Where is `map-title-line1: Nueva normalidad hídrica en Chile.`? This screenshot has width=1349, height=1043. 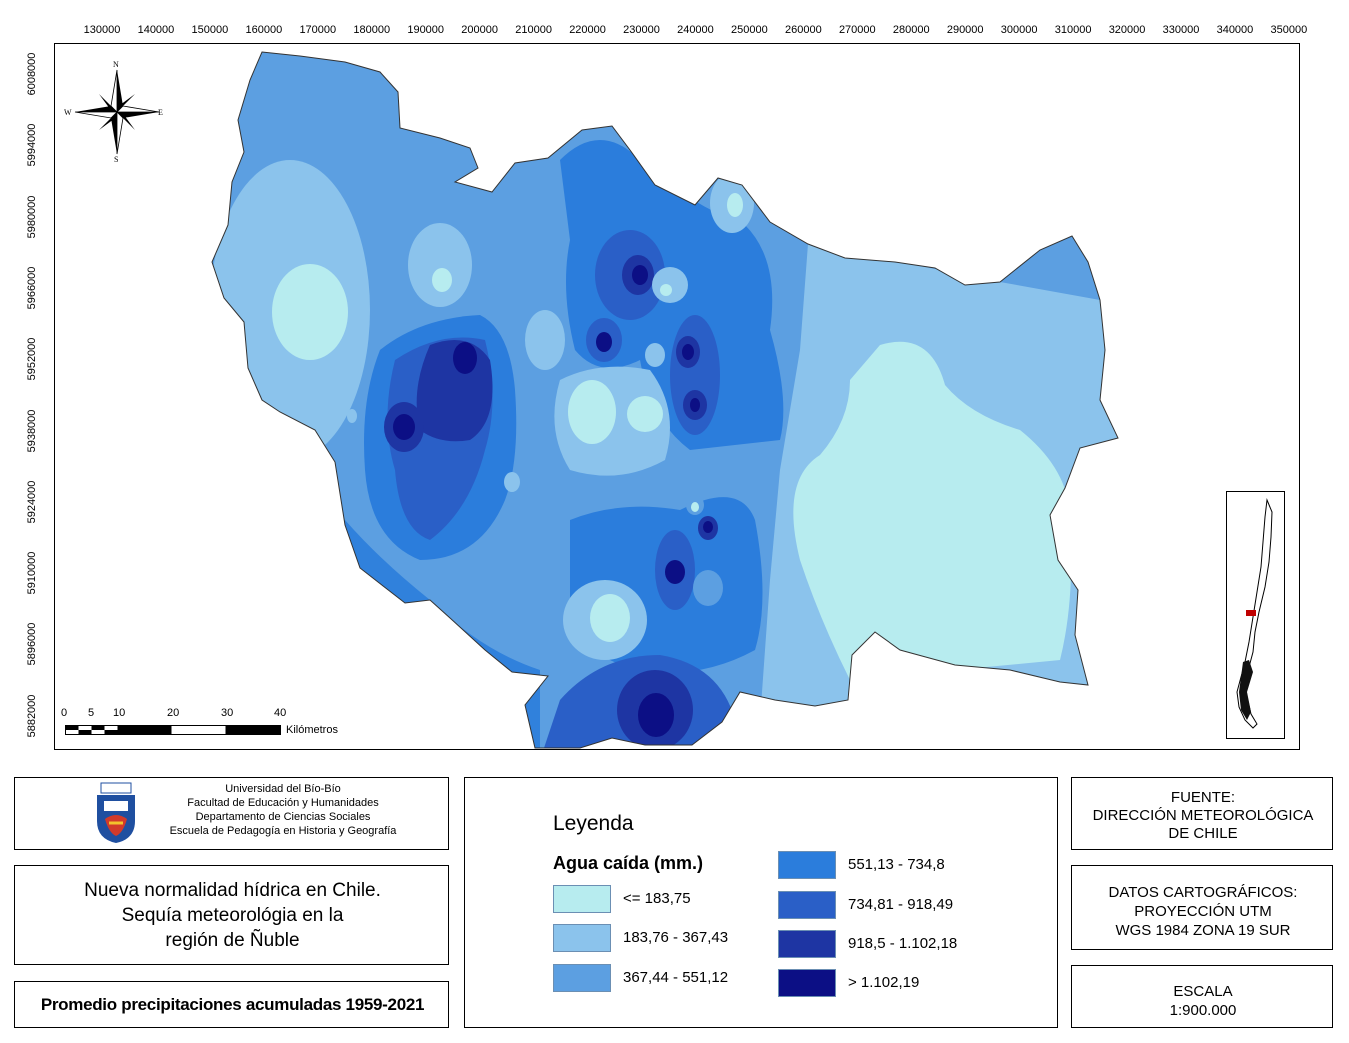
map-title-line1: Nueva normalidad hídrica en Chile. is located at coordinates (232, 890).